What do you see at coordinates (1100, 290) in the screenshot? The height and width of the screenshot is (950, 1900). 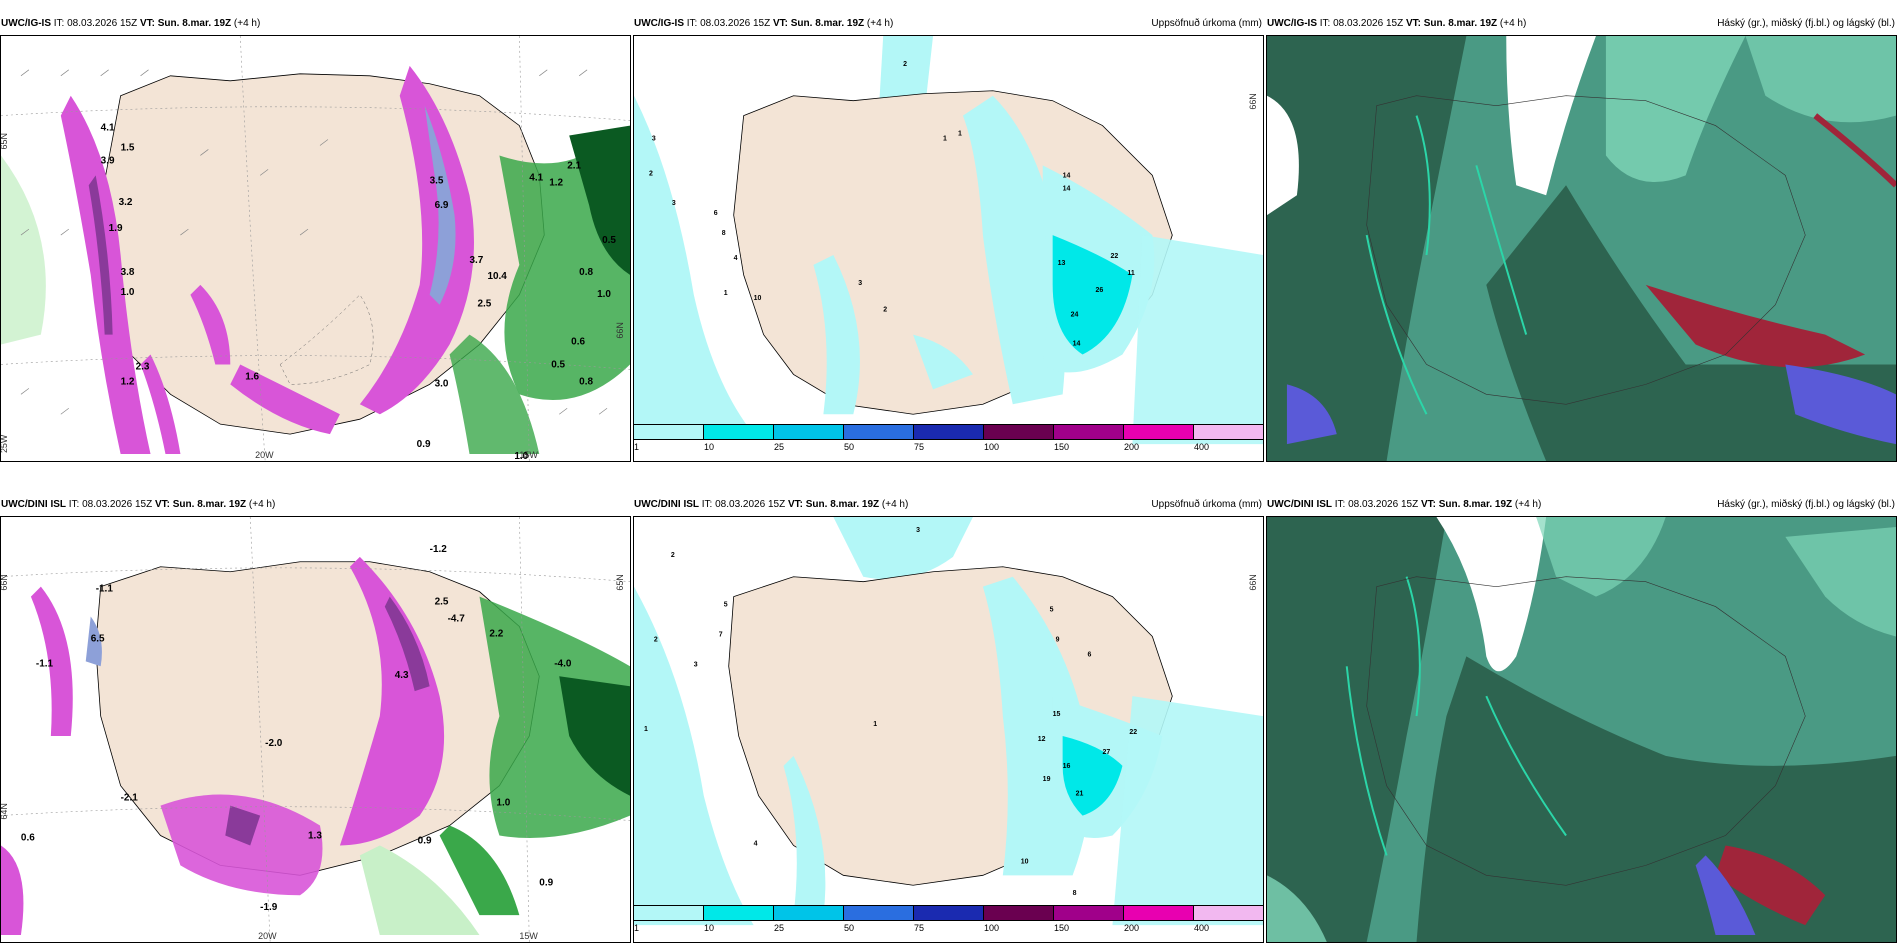 I see `value-label: 26` at bounding box center [1100, 290].